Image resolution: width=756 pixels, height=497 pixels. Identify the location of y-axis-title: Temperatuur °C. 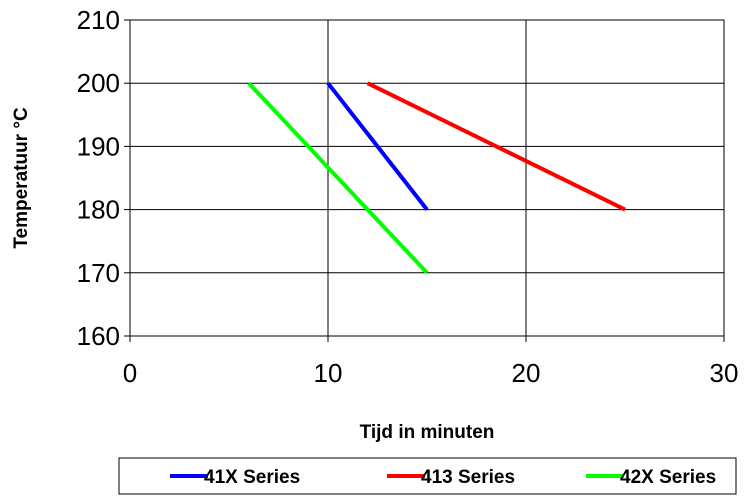
(21, 178).